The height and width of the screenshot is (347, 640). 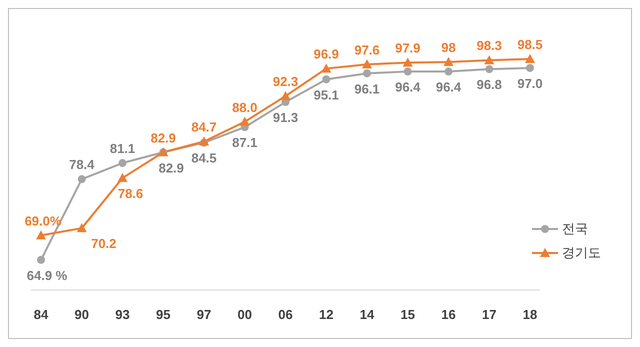 I want to click on data-label: 98.3, so click(x=489, y=46).